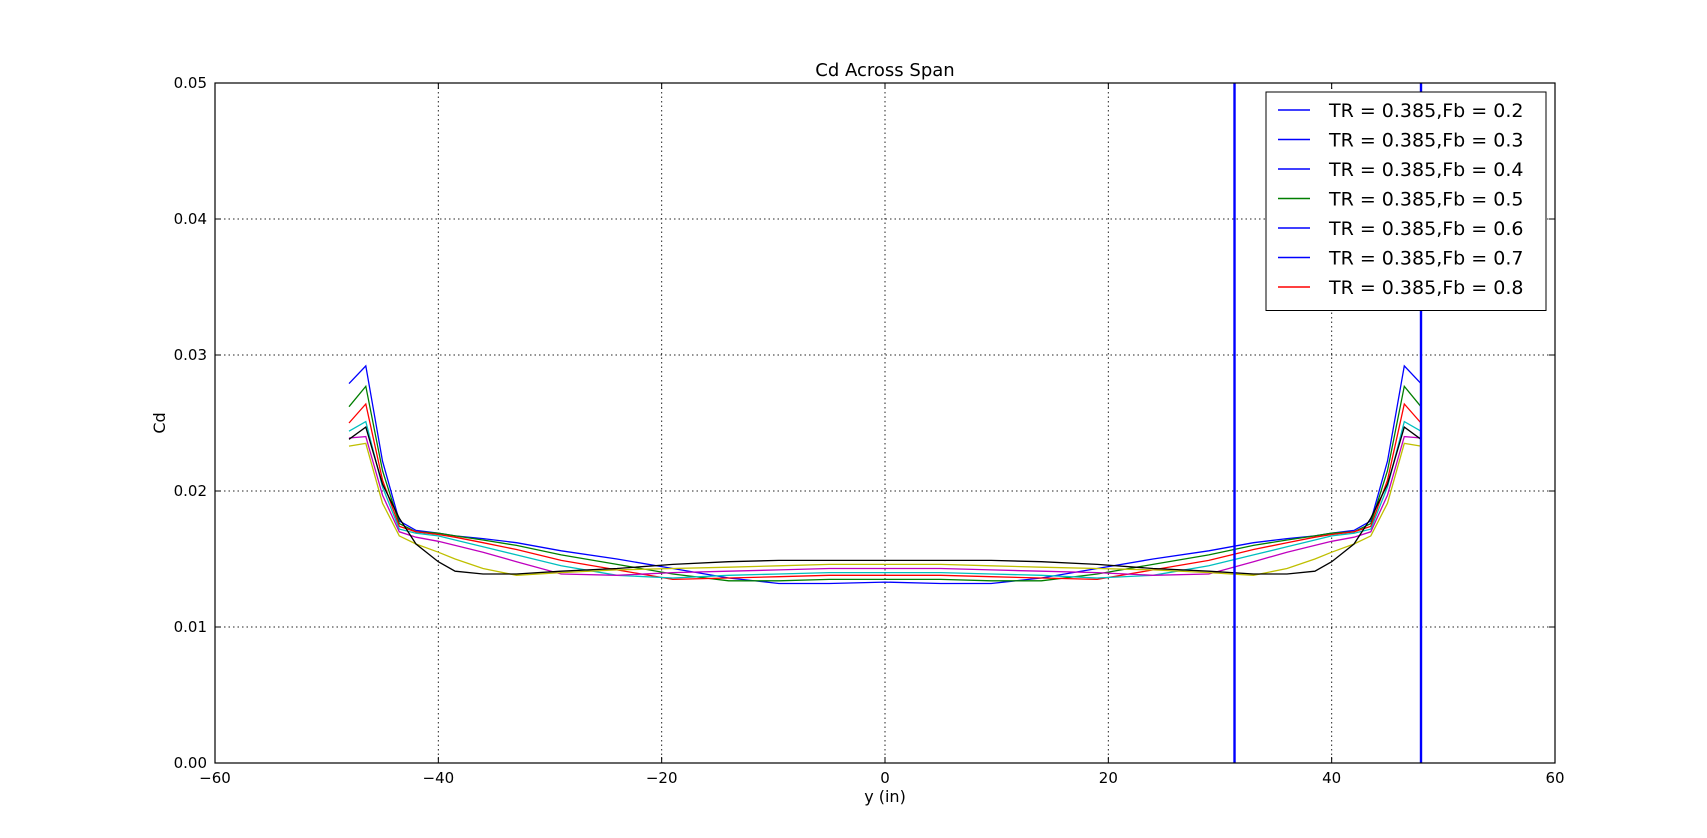 The image size is (1707, 838). Describe the element at coordinates (190, 627) in the screenshot. I see `y-tick-label: 0.01` at that location.